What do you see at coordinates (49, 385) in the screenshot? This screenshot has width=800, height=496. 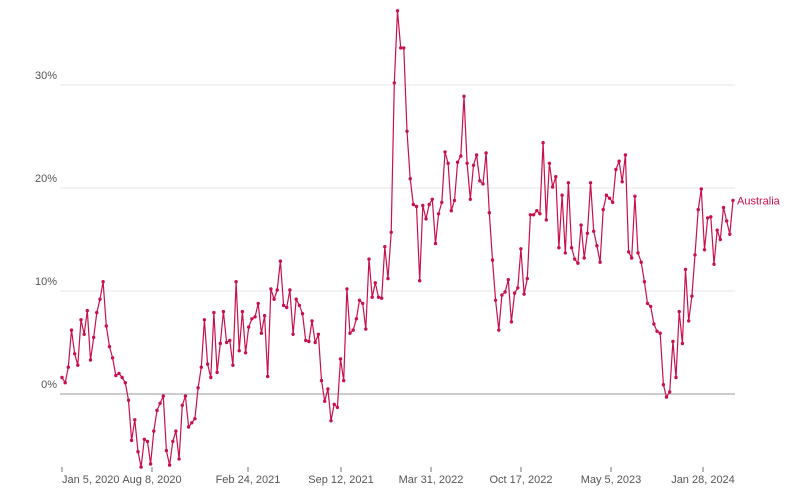 I see `y-tick-label: 0%` at bounding box center [49, 385].